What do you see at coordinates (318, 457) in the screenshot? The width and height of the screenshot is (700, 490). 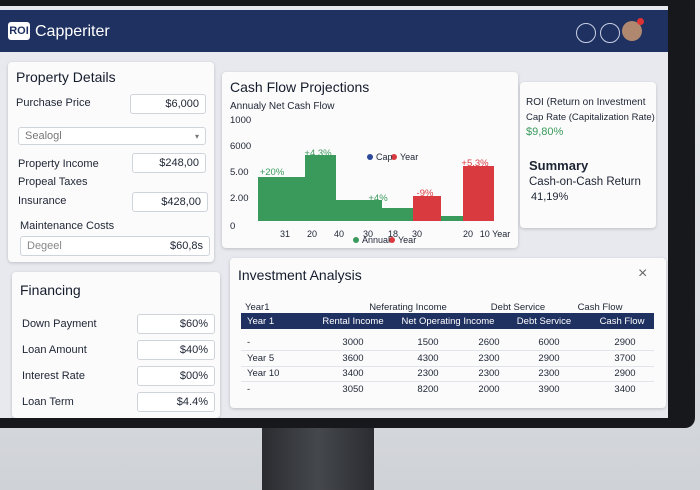 I see `monitor-stand` at bounding box center [318, 457].